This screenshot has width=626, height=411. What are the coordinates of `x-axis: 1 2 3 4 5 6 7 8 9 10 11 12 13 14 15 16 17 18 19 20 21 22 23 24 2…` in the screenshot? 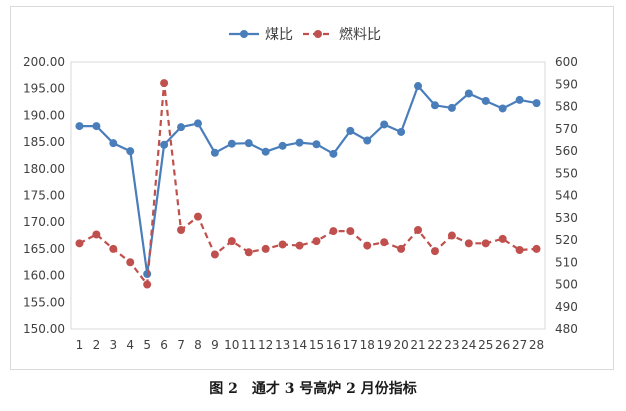 It's located at (310, 345).